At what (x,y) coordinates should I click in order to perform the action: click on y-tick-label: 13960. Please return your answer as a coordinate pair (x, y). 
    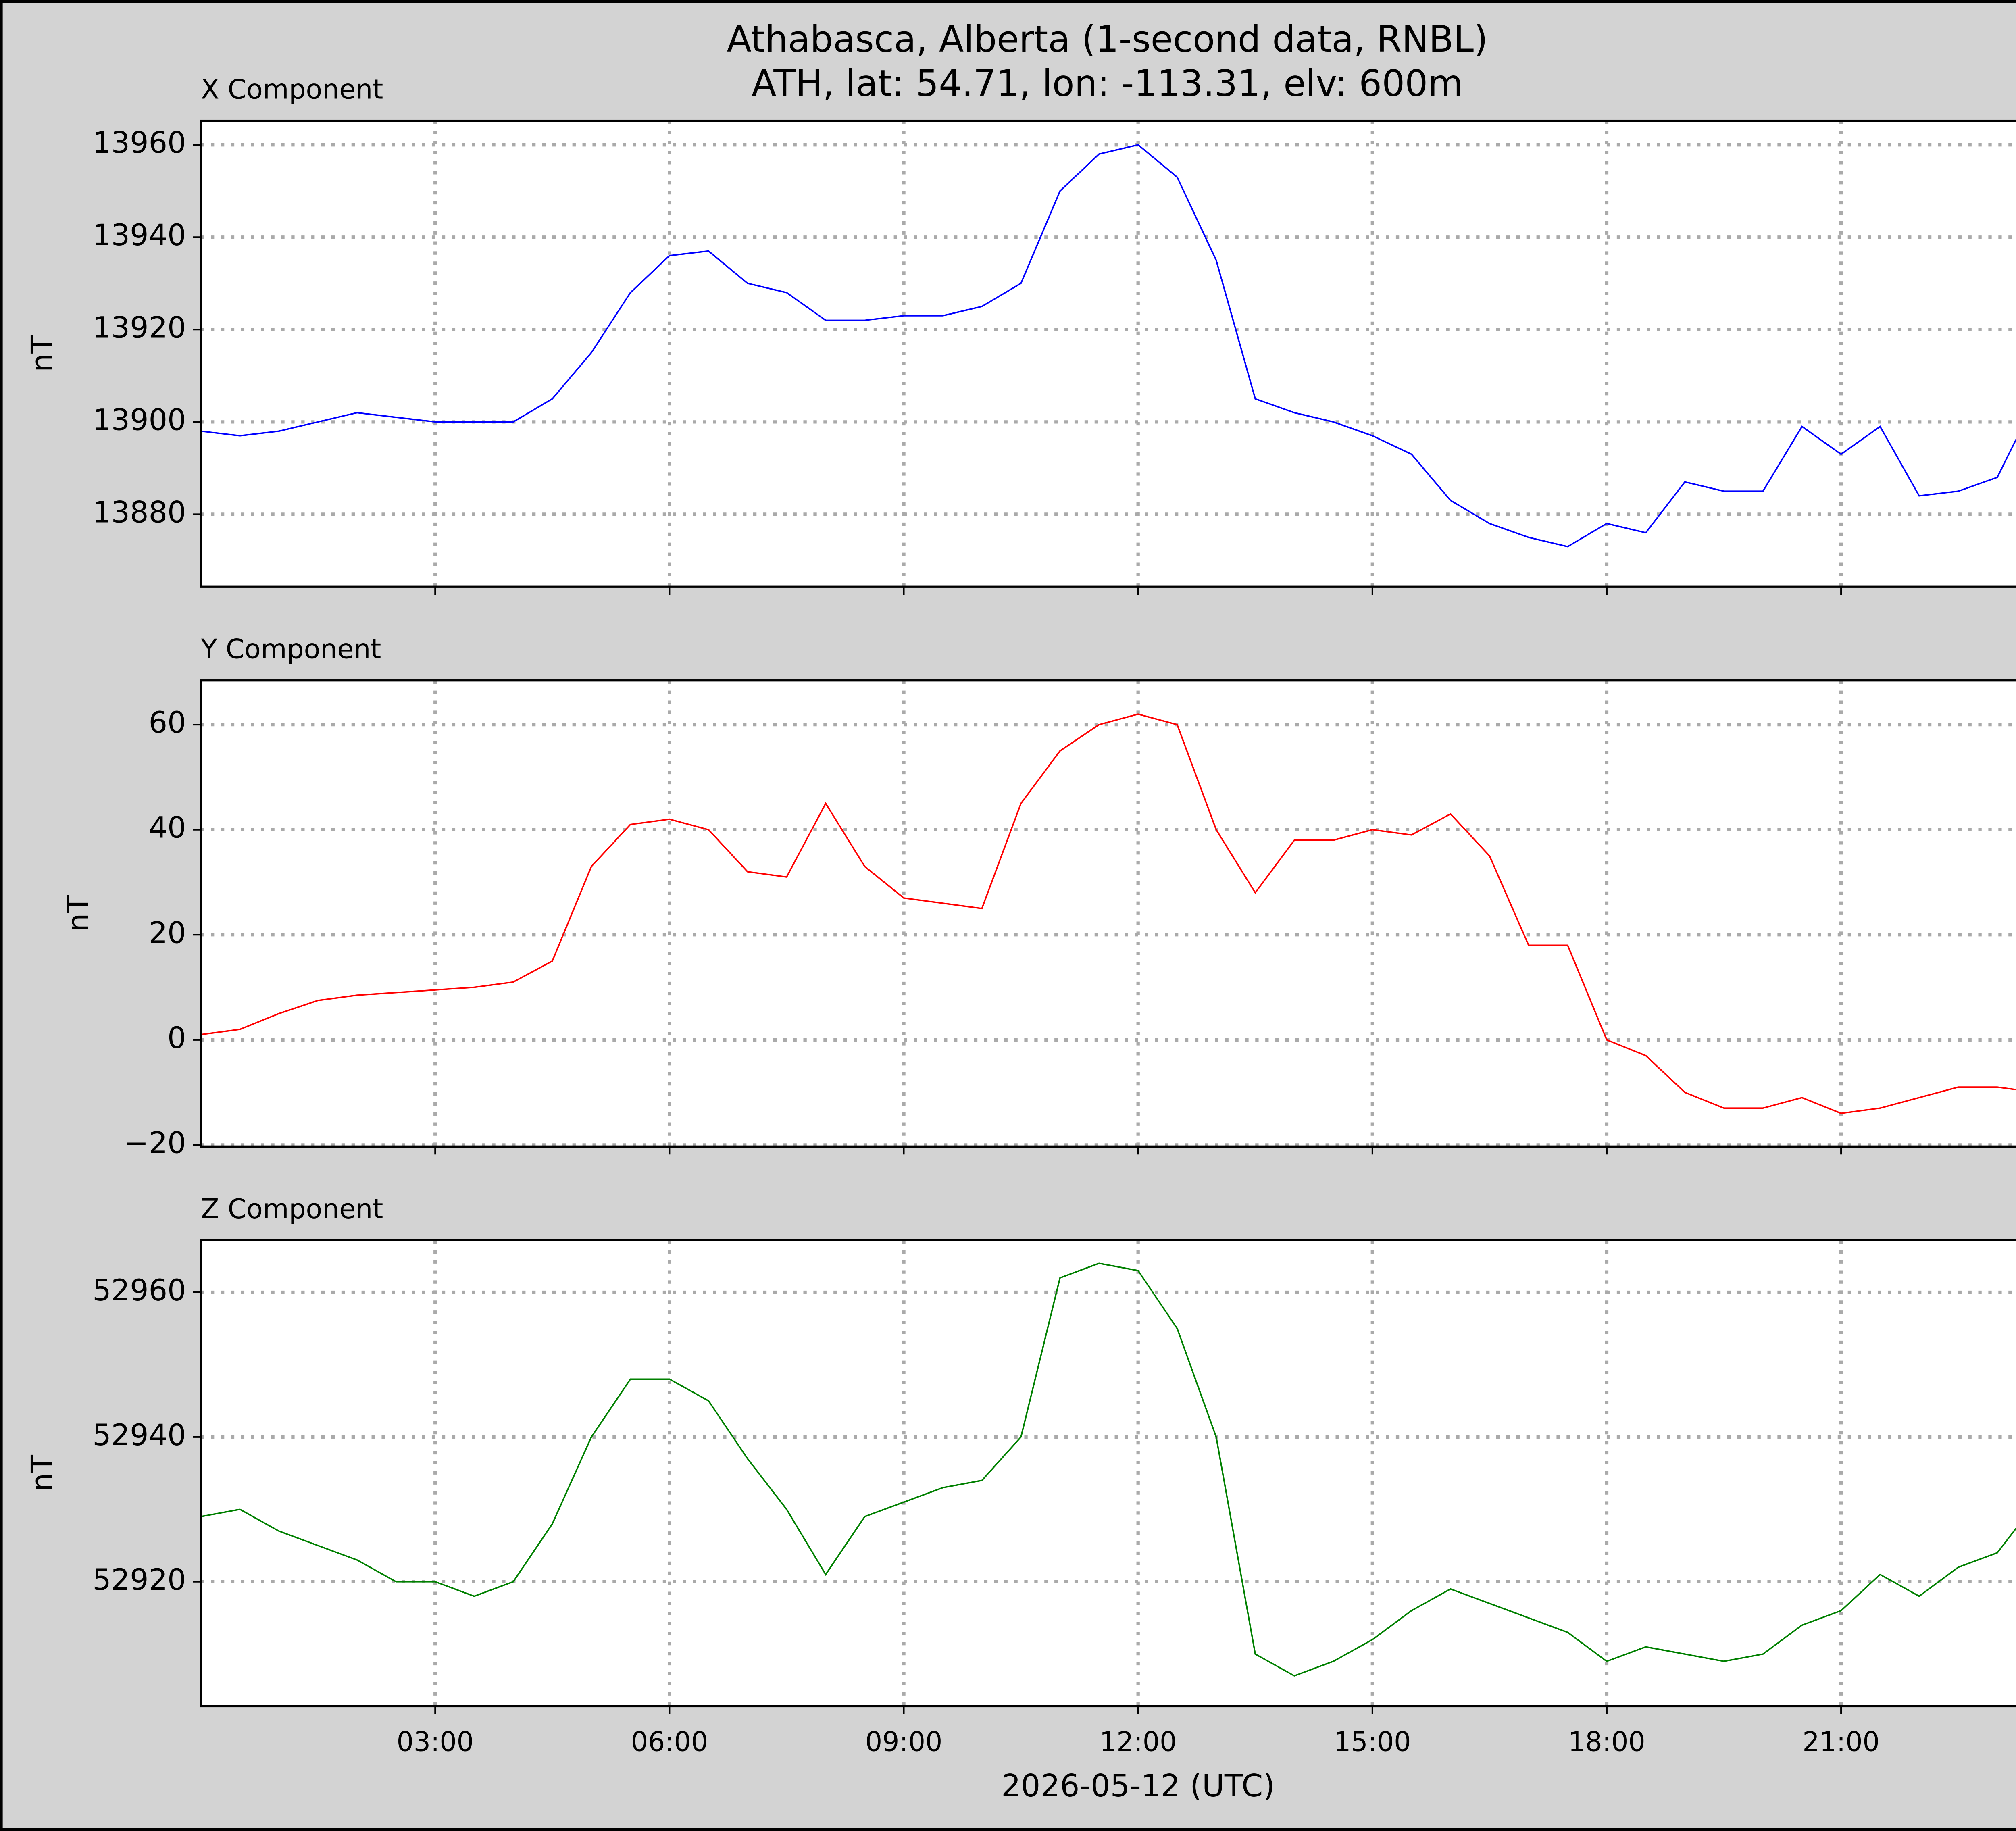
    Looking at the image, I should click on (139, 143).